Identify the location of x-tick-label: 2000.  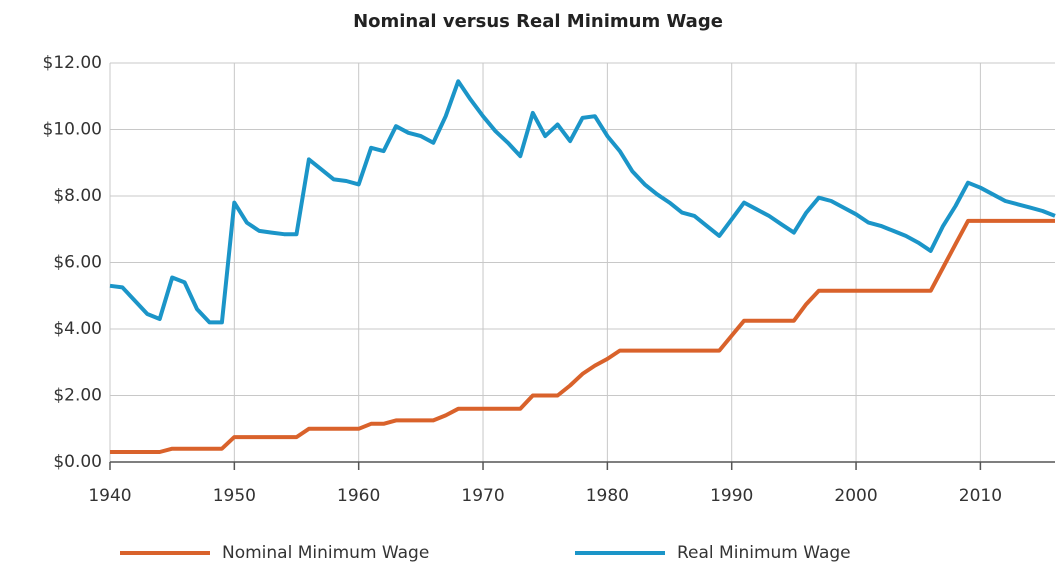
(855, 496).